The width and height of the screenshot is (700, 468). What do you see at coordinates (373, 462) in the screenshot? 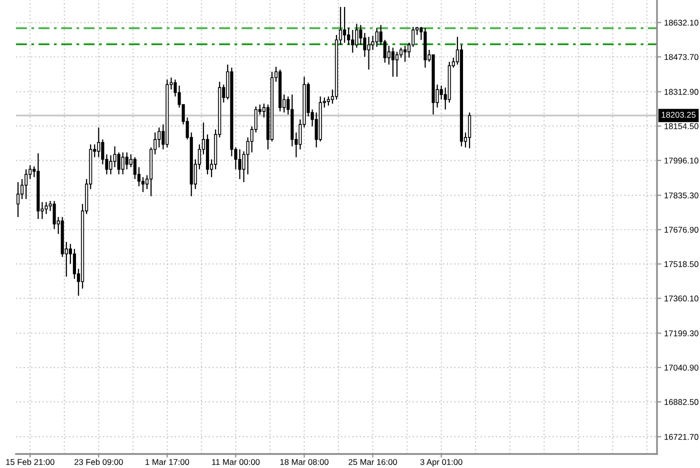
I see `x-tick-label: 25 Mar 16:00` at bounding box center [373, 462].